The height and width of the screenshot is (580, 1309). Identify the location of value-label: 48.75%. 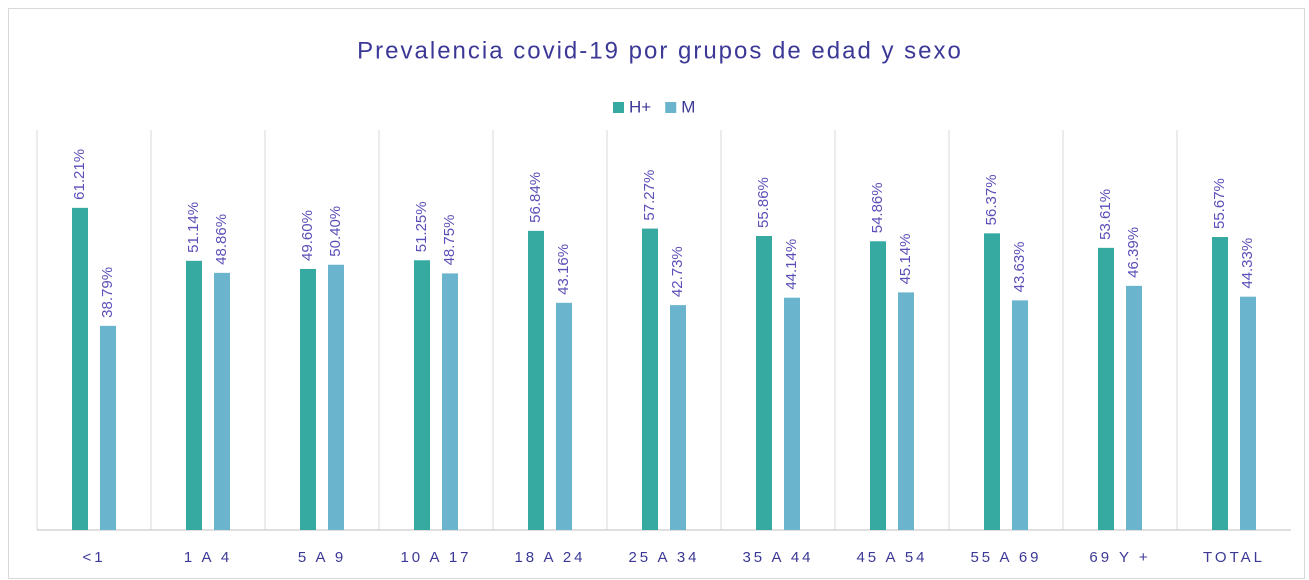
(449, 240).